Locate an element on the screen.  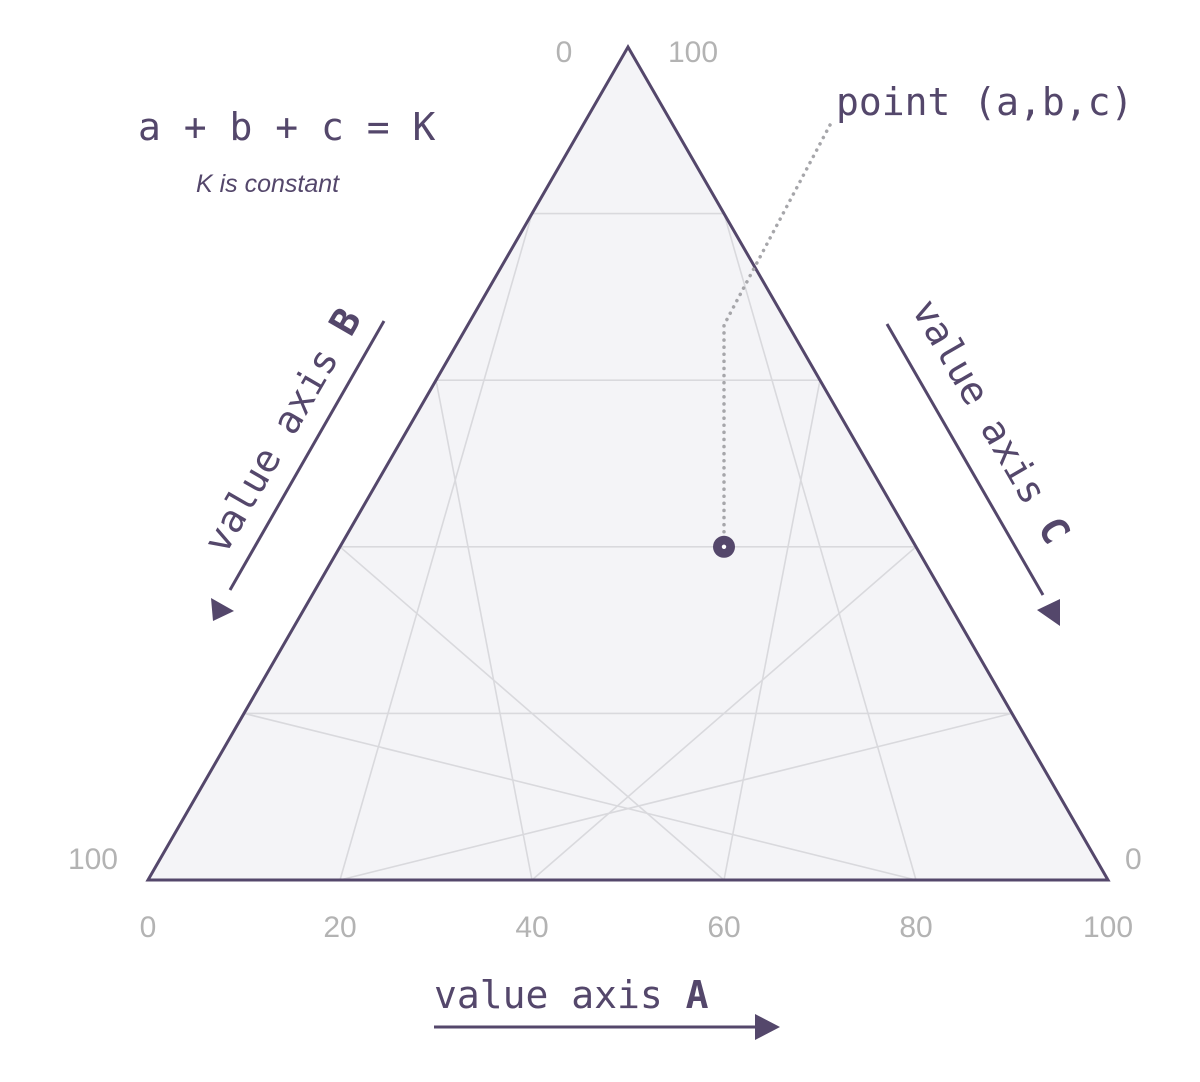
axis-a-tick-label: 20 is located at coordinates (339, 927).